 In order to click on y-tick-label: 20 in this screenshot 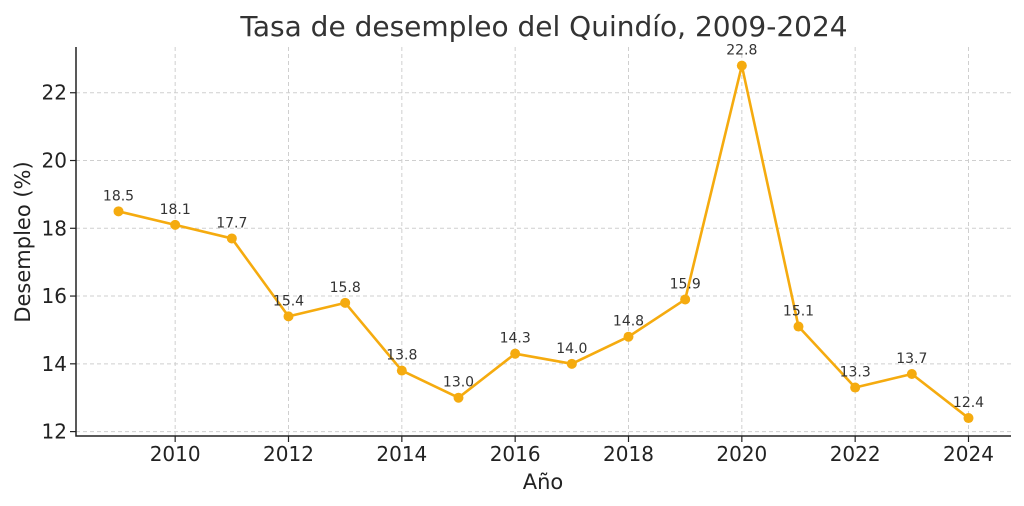, I will do `click(54, 161)`.